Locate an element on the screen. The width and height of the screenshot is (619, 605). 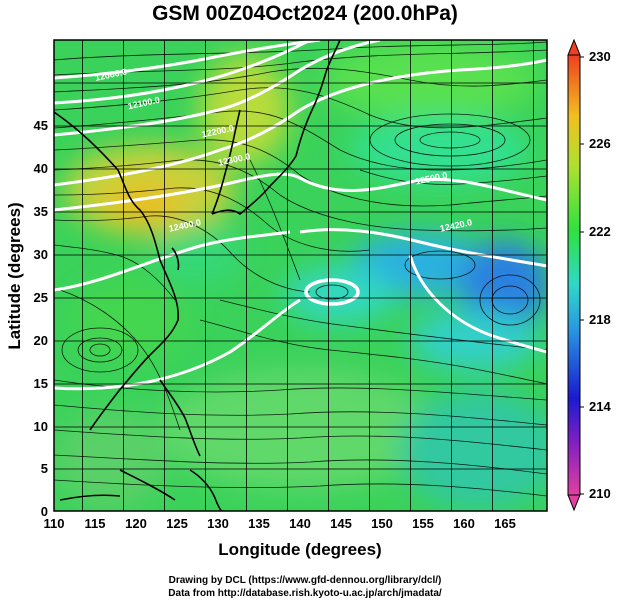
x-tick-label: 110 is located at coordinates (54, 523).